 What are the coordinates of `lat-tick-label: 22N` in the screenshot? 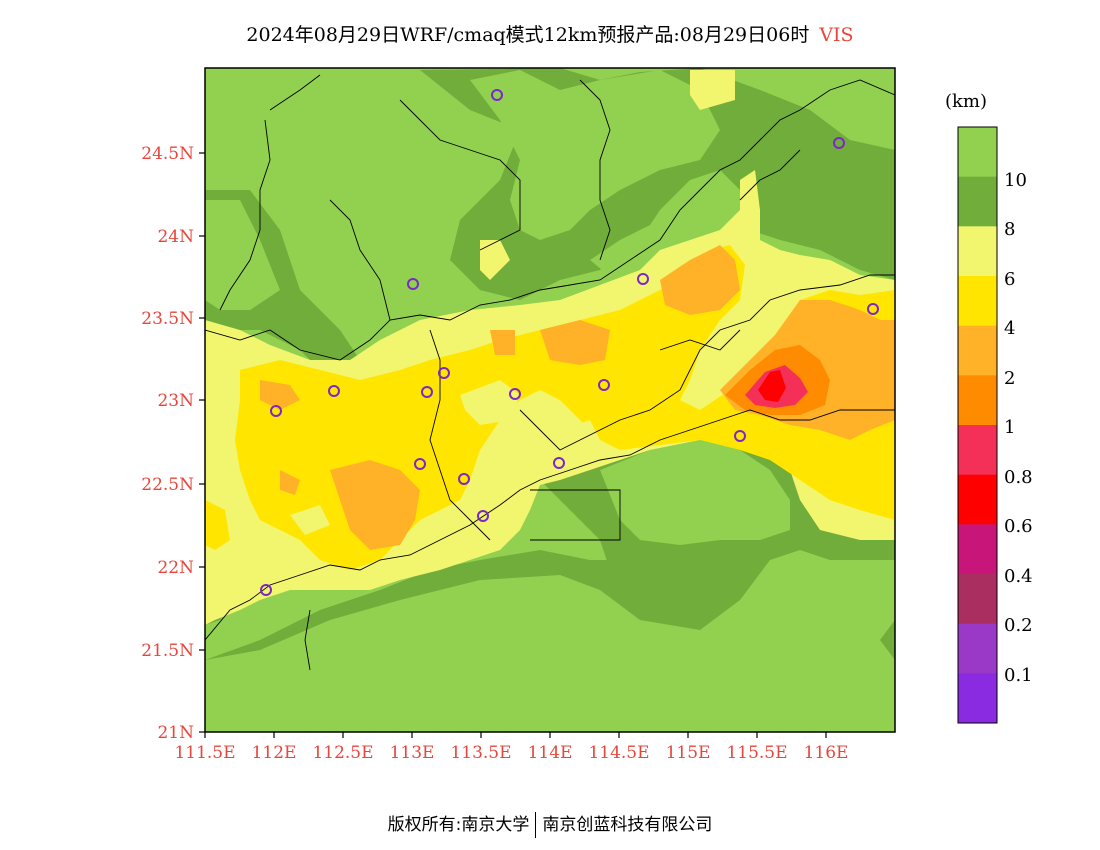 It's located at (175, 568).